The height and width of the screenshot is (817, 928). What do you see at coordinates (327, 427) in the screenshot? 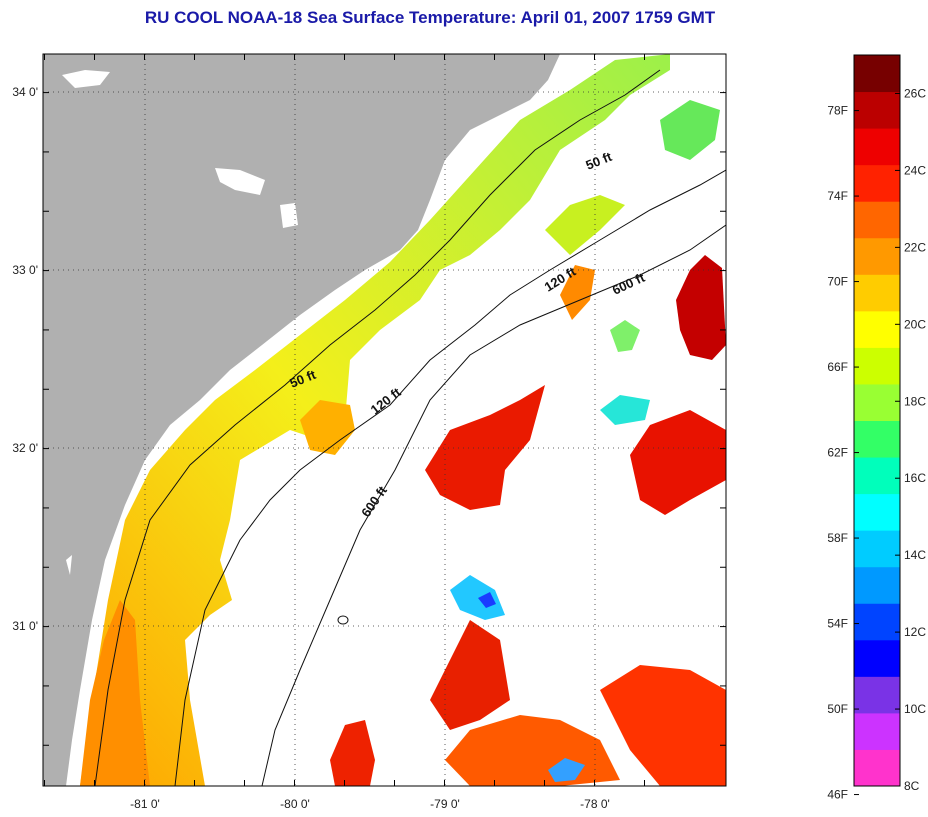
I see `sst-patch-orange-coast` at bounding box center [327, 427].